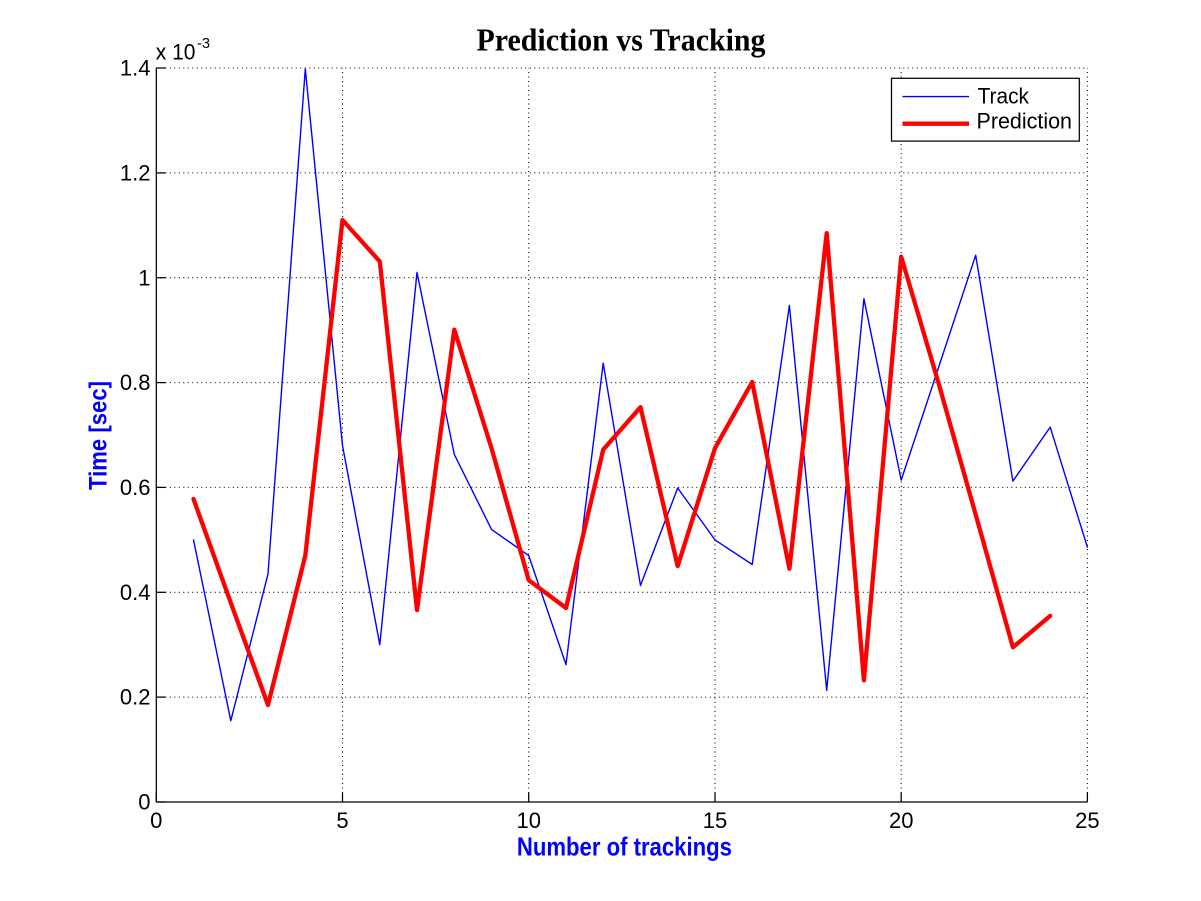 The image size is (1201, 901). Describe the element at coordinates (1025, 121) in the screenshot. I see `svg-text: Prediction` at that location.